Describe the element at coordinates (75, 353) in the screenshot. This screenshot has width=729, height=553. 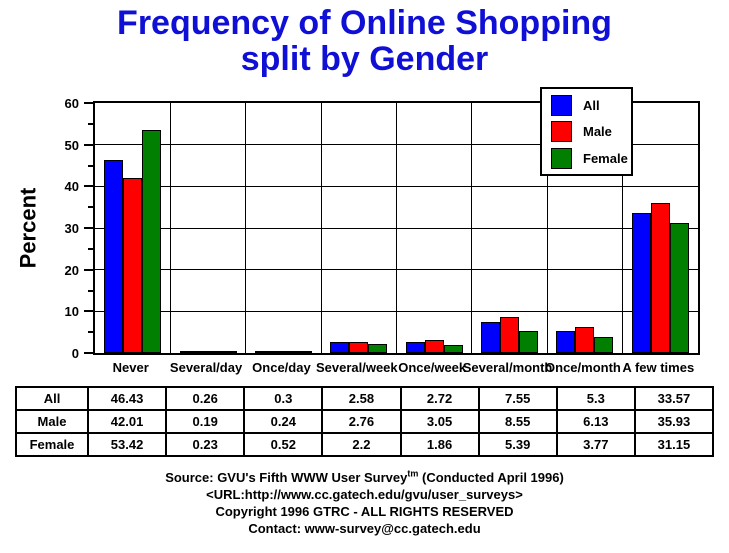
I see `y-tick-label: 0` at that location.